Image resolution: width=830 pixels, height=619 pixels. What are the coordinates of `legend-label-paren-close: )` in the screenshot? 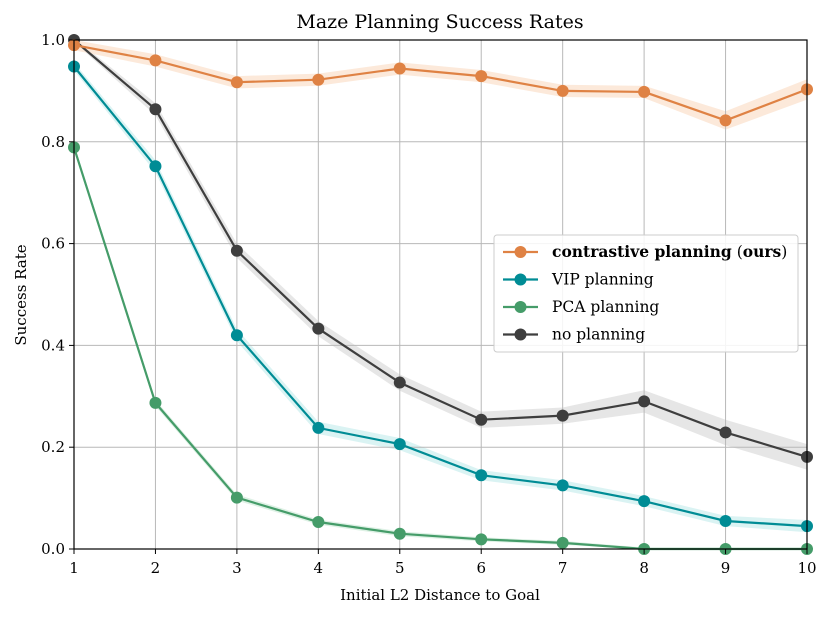 It's located at (784, 252).